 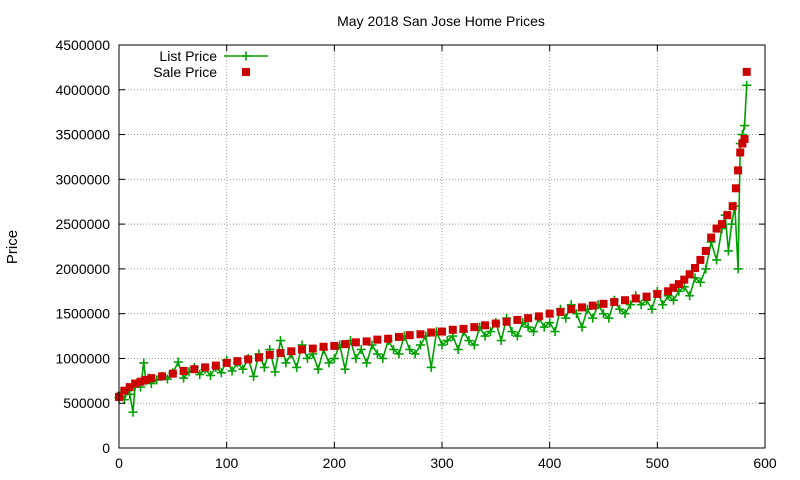 What do you see at coordinates (550, 463) in the screenshot?
I see `x-tick-label: 400` at bounding box center [550, 463].